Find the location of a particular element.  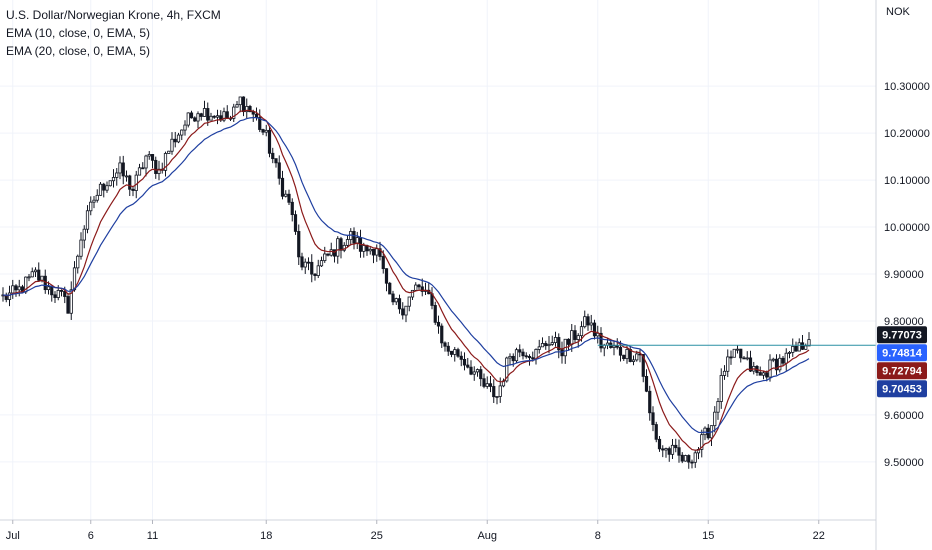

y-tick-label: 10.20000 is located at coordinates (907, 134).